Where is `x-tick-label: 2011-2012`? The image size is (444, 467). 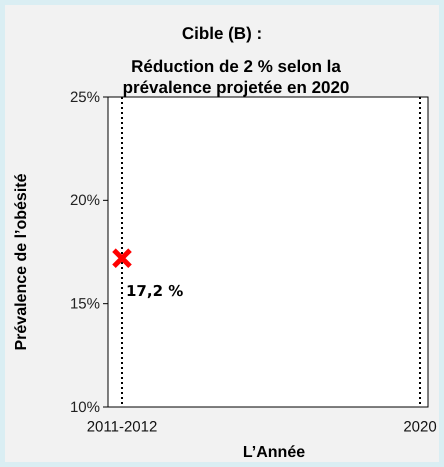 x-tick-label: 2011-2012 is located at coordinates (122, 427).